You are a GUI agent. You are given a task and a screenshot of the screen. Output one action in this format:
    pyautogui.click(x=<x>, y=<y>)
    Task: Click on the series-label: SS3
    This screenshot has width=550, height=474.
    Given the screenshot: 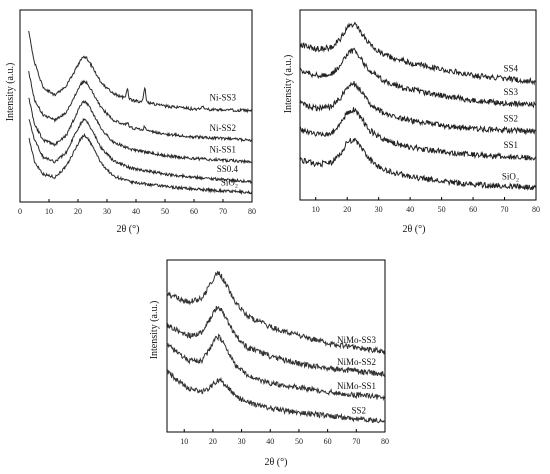 What is the action you would take?
    pyautogui.click(x=510, y=92)
    